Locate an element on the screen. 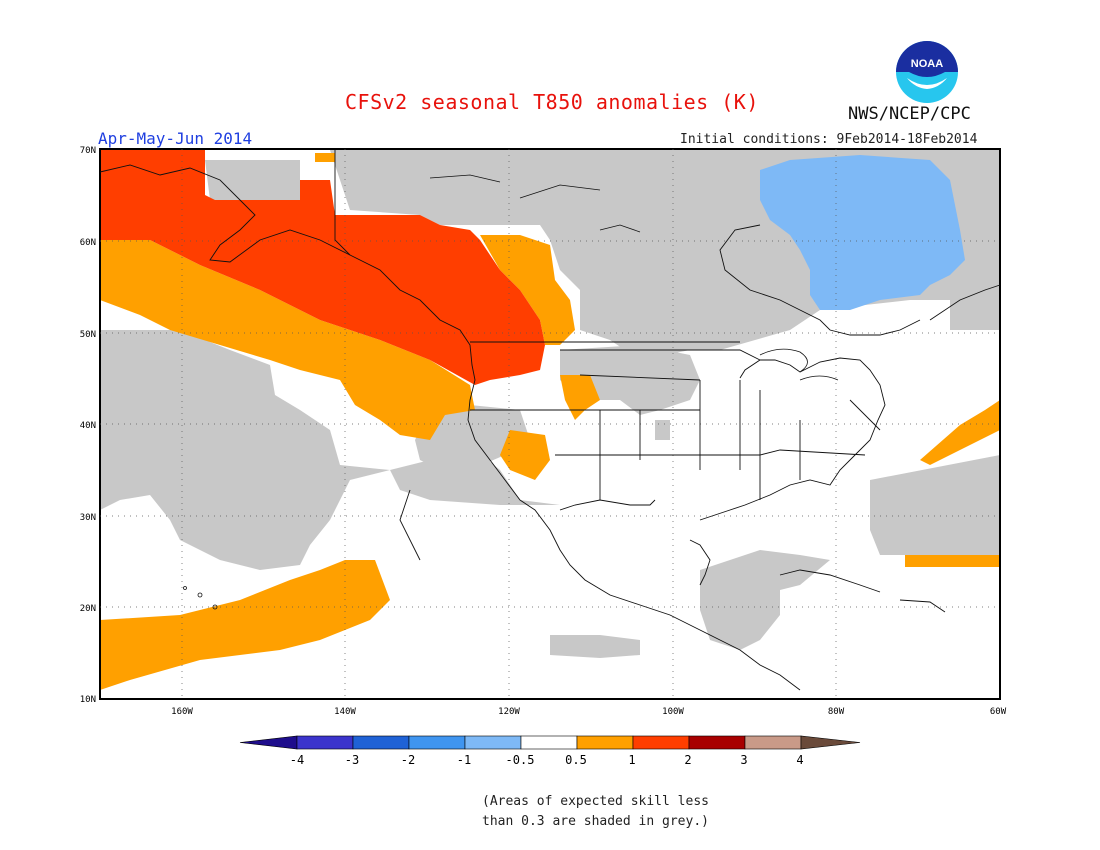 The width and height of the screenshot is (1100, 850). lon-label-100w: 100W is located at coordinates (673, 712).